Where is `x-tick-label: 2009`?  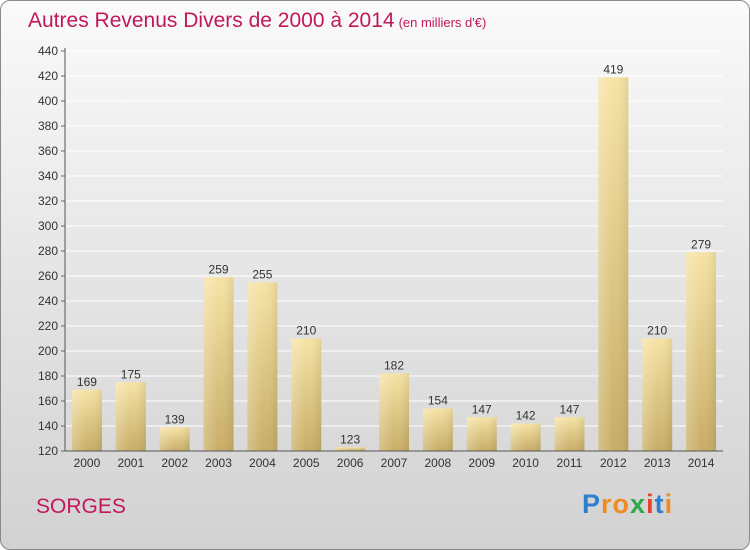
x-tick-label: 2009 is located at coordinates (481, 463).